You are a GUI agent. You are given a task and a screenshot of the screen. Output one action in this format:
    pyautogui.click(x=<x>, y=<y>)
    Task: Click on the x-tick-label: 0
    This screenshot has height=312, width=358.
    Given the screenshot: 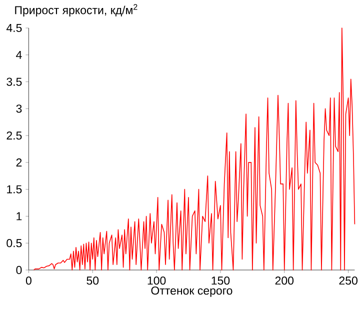 What is the action you would take?
    pyautogui.click(x=29, y=280)
    